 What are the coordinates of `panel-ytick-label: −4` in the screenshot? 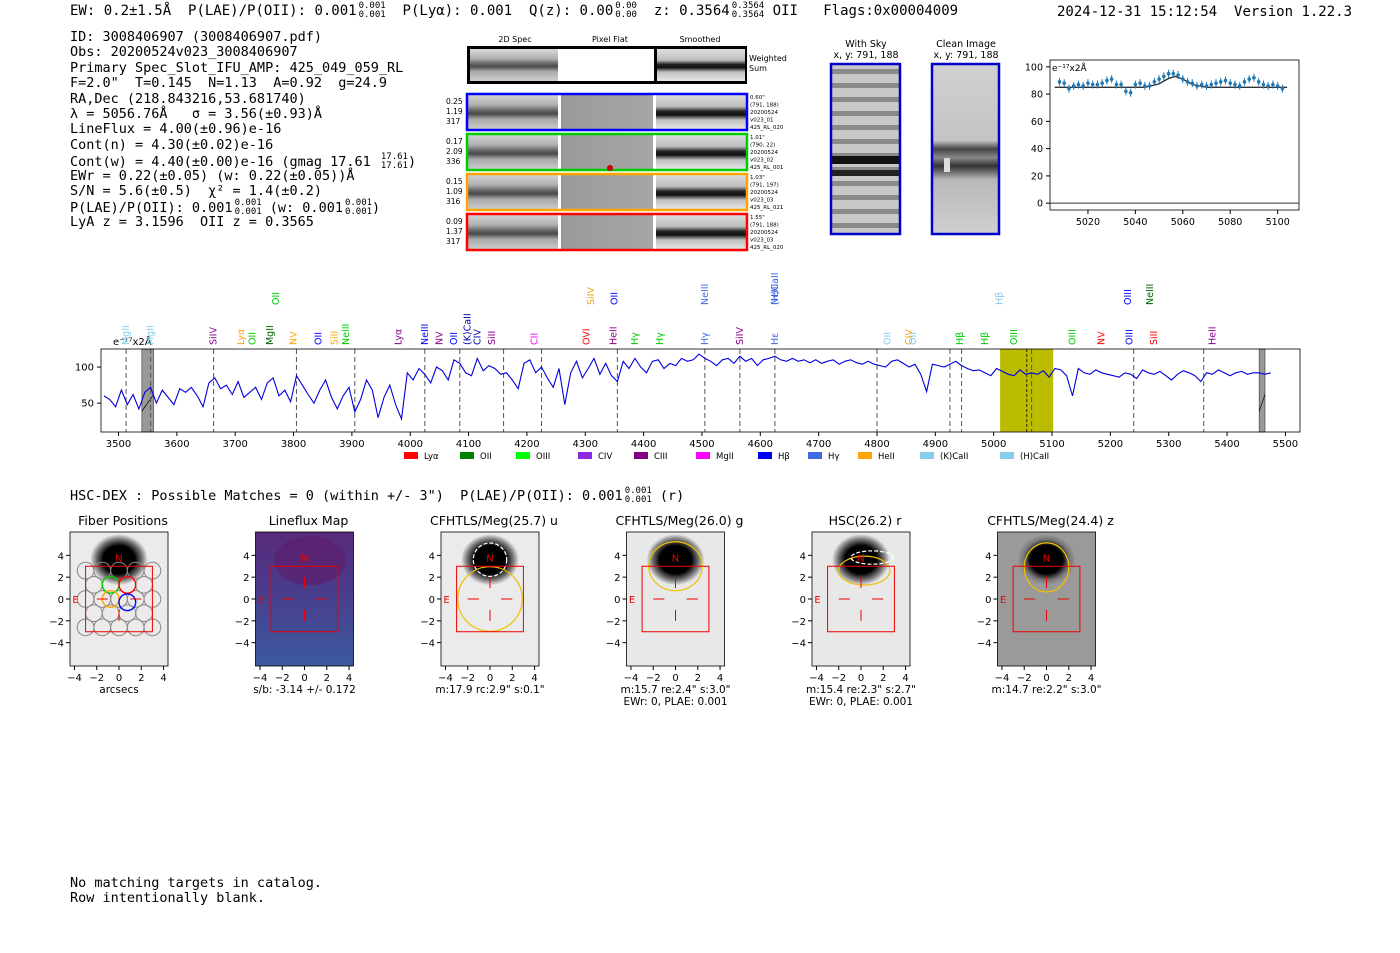 It's located at (427, 644).